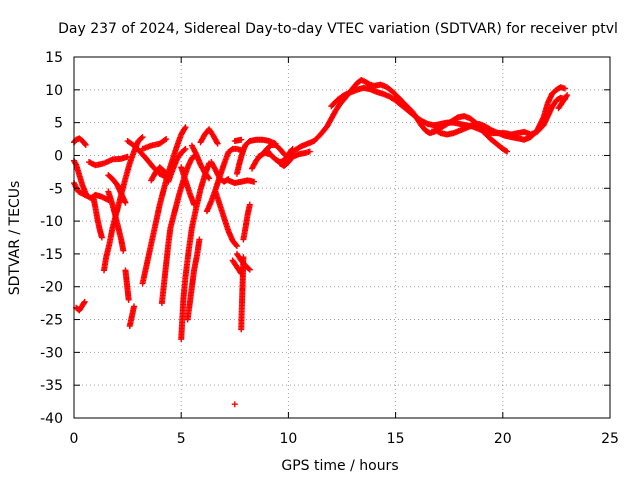 Image resolution: width=640 pixels, height=480 pixels. I want to click on series-arc-h, so click(116, 221).